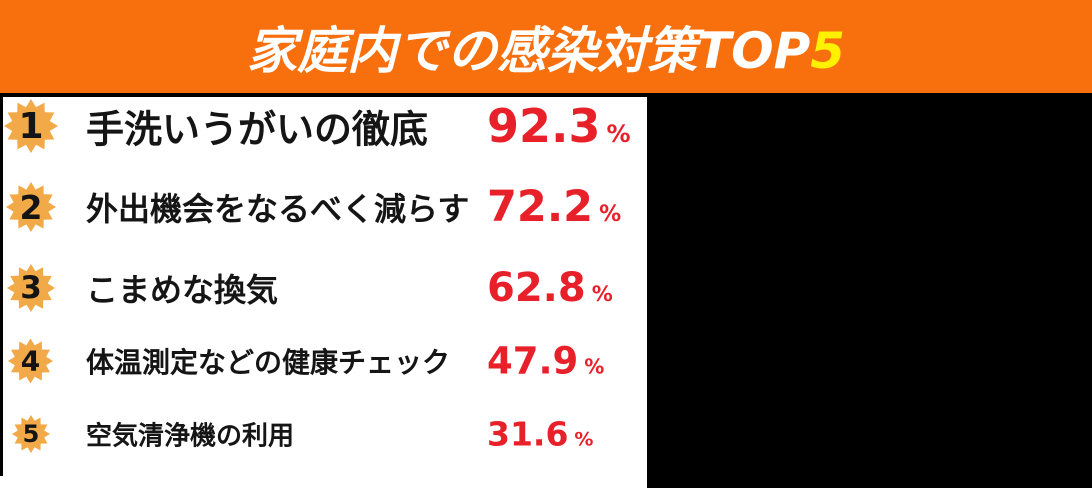  I want to click on rank-4-percentage: 47.9 %, so click(545, 361).